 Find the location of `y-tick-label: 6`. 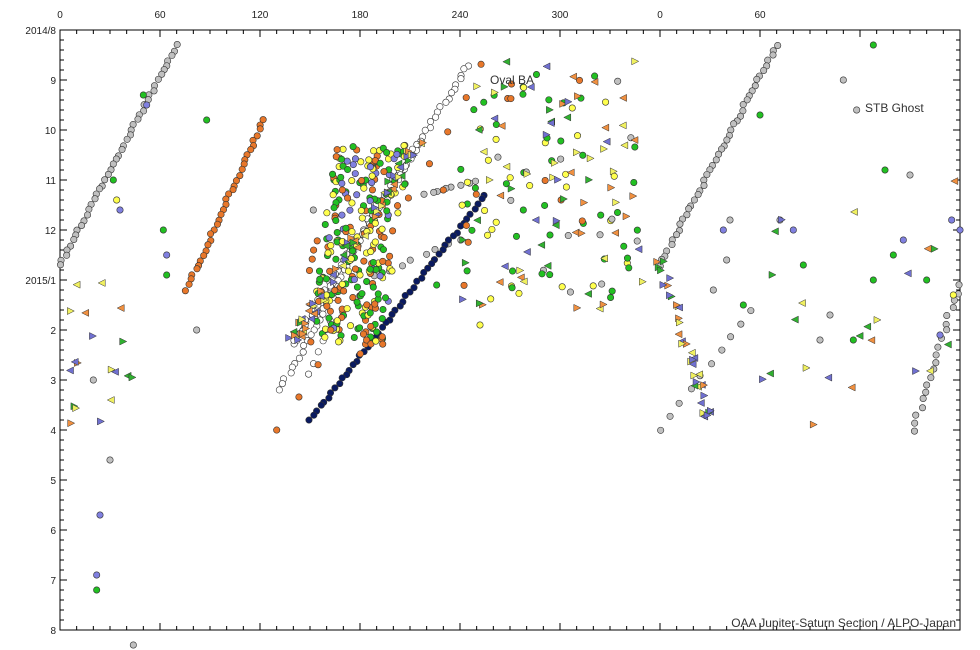

y-tick-label: 6 is located at coordinates (53, 531).